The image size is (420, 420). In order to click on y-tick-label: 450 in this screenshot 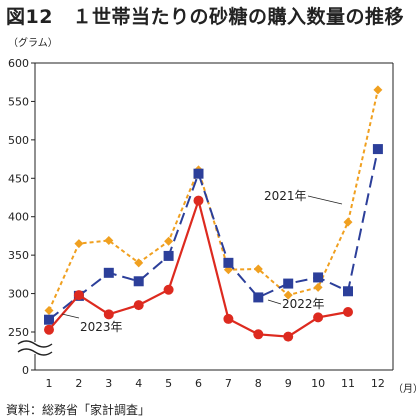, I will do `click(18, 178)`.